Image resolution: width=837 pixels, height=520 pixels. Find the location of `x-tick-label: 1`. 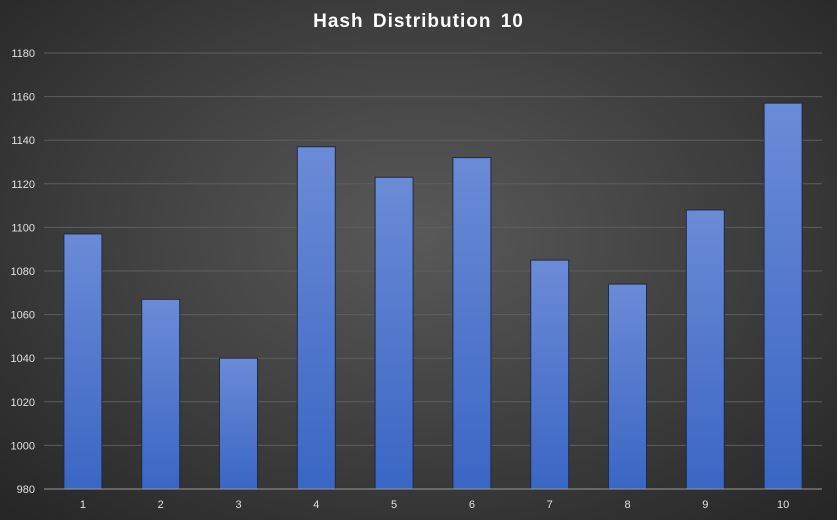

x-tick-label: 1 is located at coordinates (83, 505).